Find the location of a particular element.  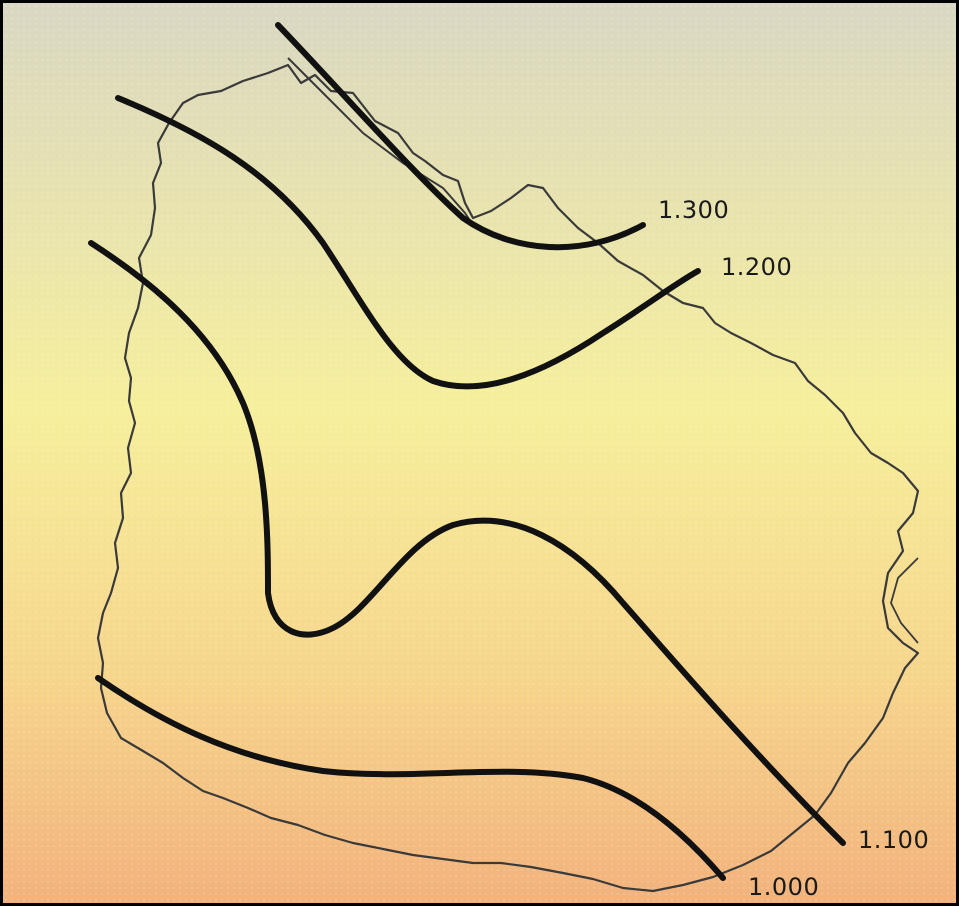

isoline-1300-line is located at coordinates (460, 136).